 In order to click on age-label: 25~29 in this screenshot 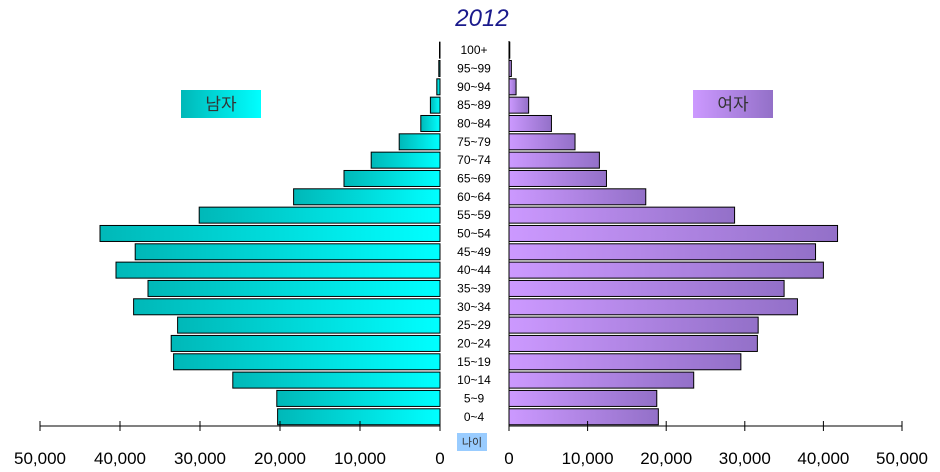, I will do `click(474, 325)`.